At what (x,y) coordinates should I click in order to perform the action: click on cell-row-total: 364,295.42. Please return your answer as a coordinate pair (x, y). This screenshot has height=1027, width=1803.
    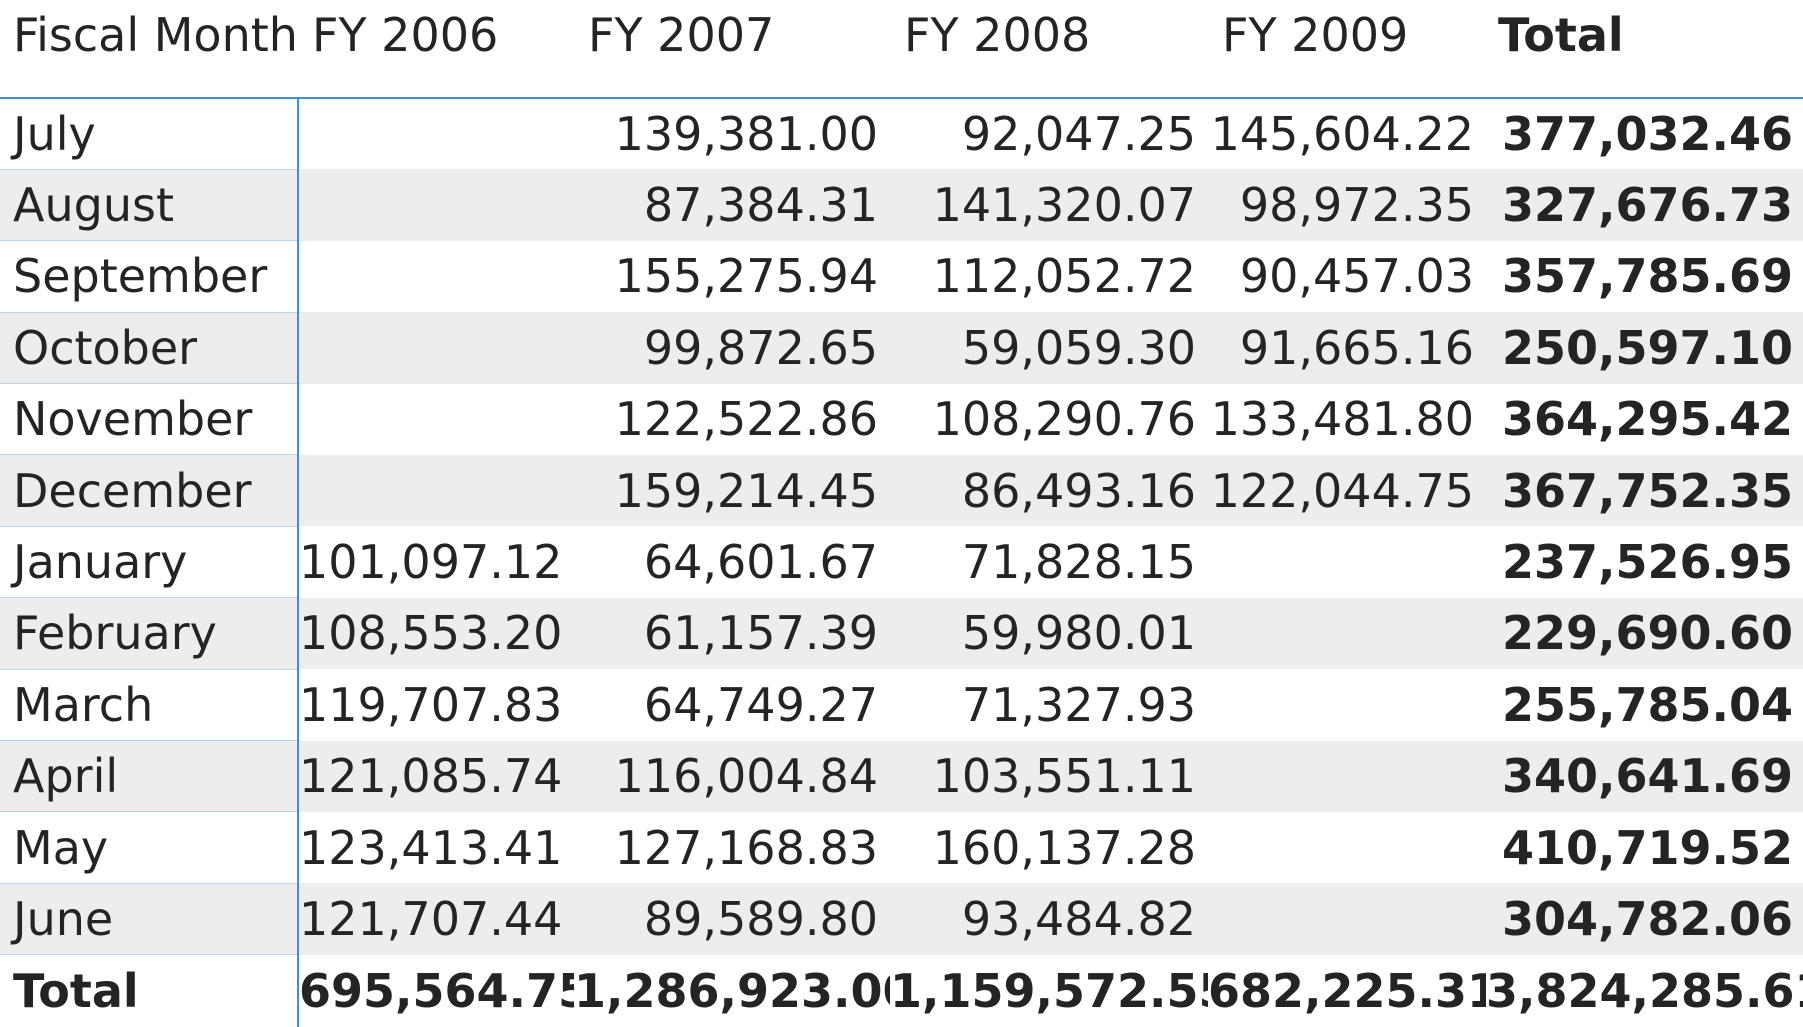
    Looking at the image, I should click on (1644, 419).